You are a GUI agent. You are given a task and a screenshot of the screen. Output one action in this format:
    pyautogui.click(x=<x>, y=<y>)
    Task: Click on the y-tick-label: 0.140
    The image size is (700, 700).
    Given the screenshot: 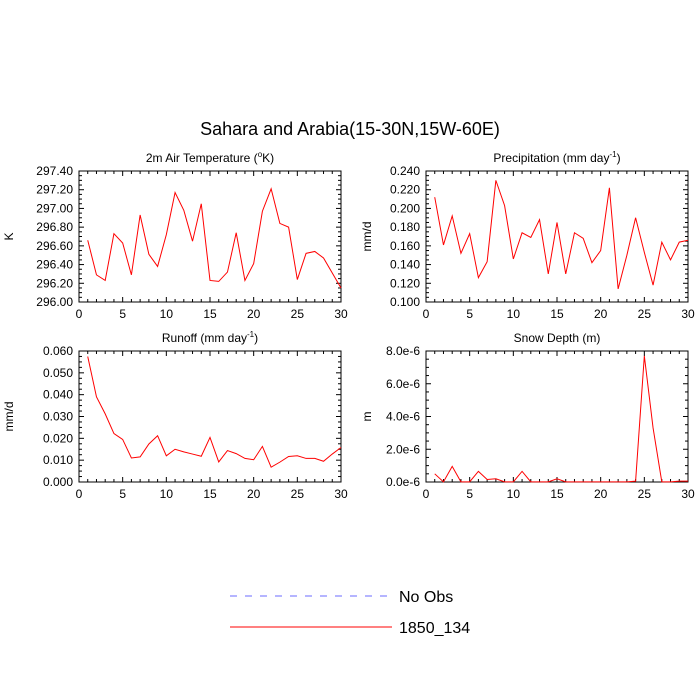 What is the action you would take?
    pyautogui.click(x=405, y=265)
    